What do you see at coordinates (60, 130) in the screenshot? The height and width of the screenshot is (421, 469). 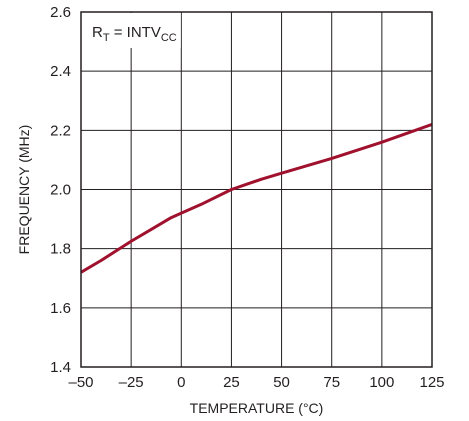 I see `y-tick-label: 2.2` at bounding box center [60, 130].